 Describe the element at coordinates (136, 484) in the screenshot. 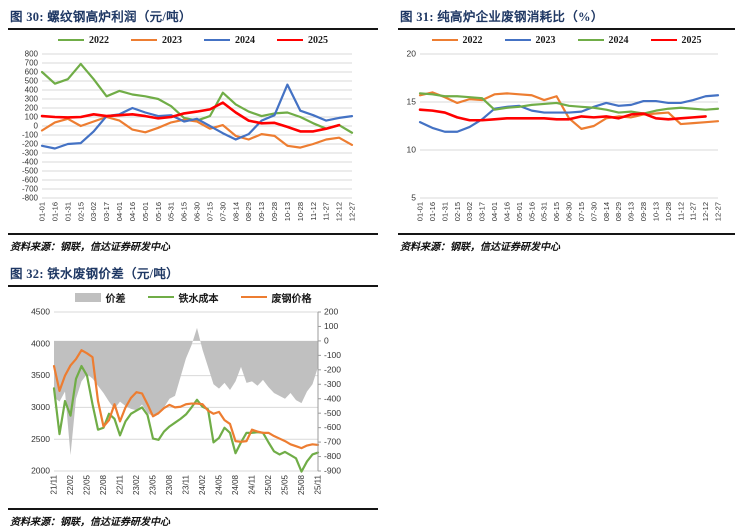

I see `svg-text: 23/02` at that location.